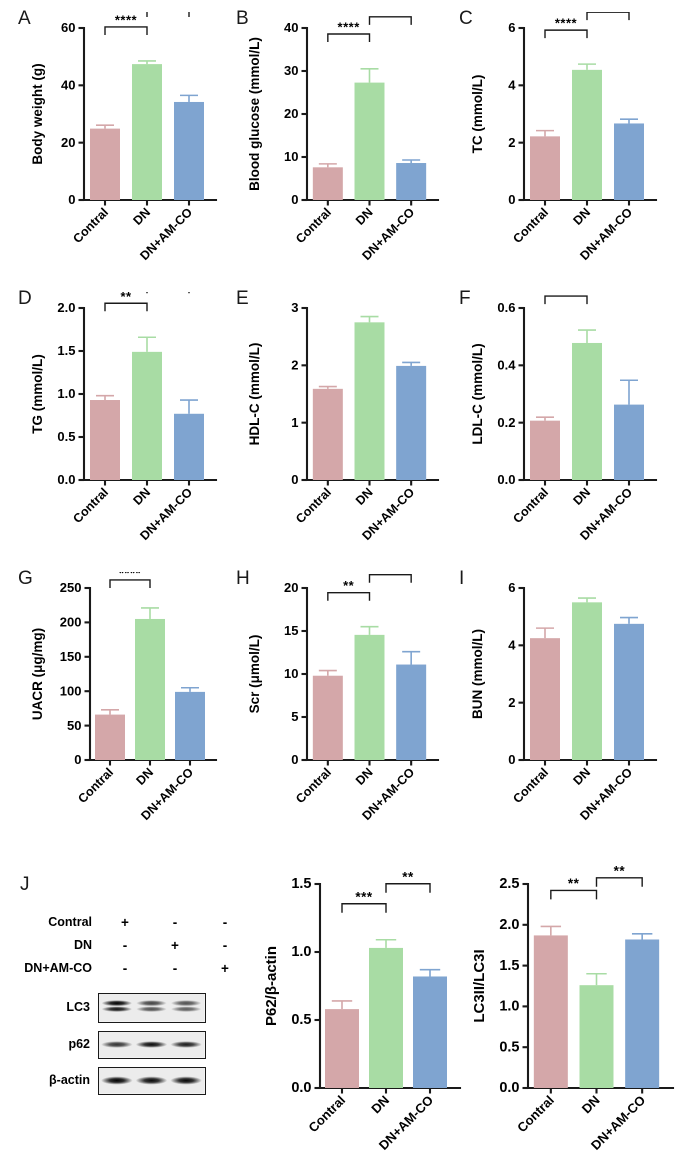 The image size is (681, 1164). I want to click on y-axis-title: UACR (μg/mg), so click(37, 674).